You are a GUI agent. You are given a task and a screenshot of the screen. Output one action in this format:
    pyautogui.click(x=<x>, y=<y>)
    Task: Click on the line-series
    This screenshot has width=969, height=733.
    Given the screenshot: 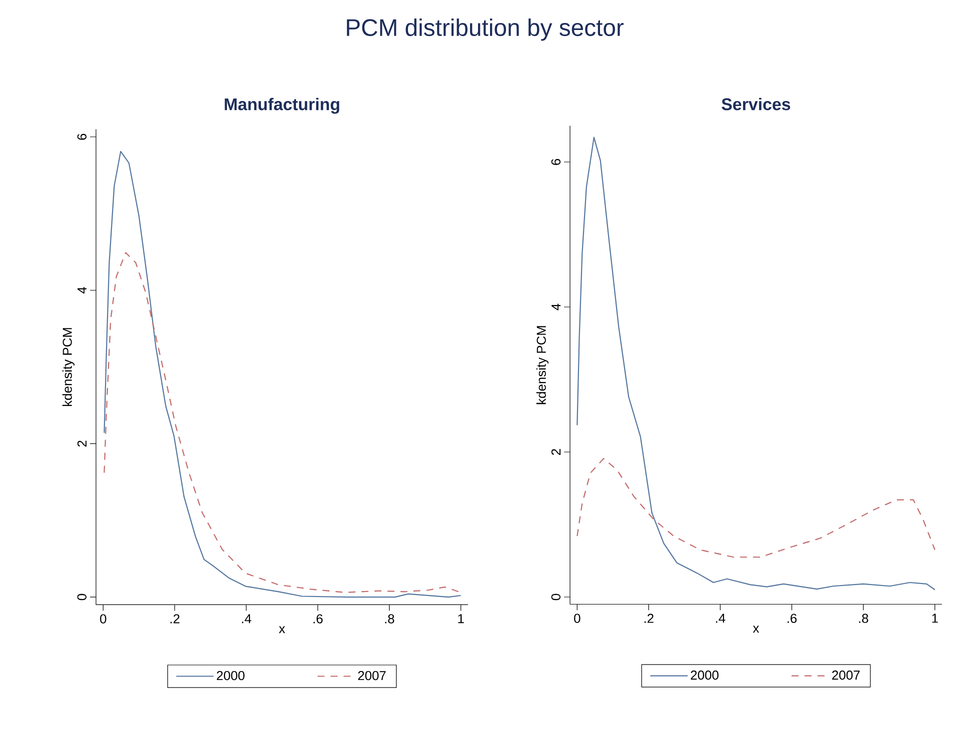 What is the action you would take?
    pyautogui.click(x=756, y=508)
    